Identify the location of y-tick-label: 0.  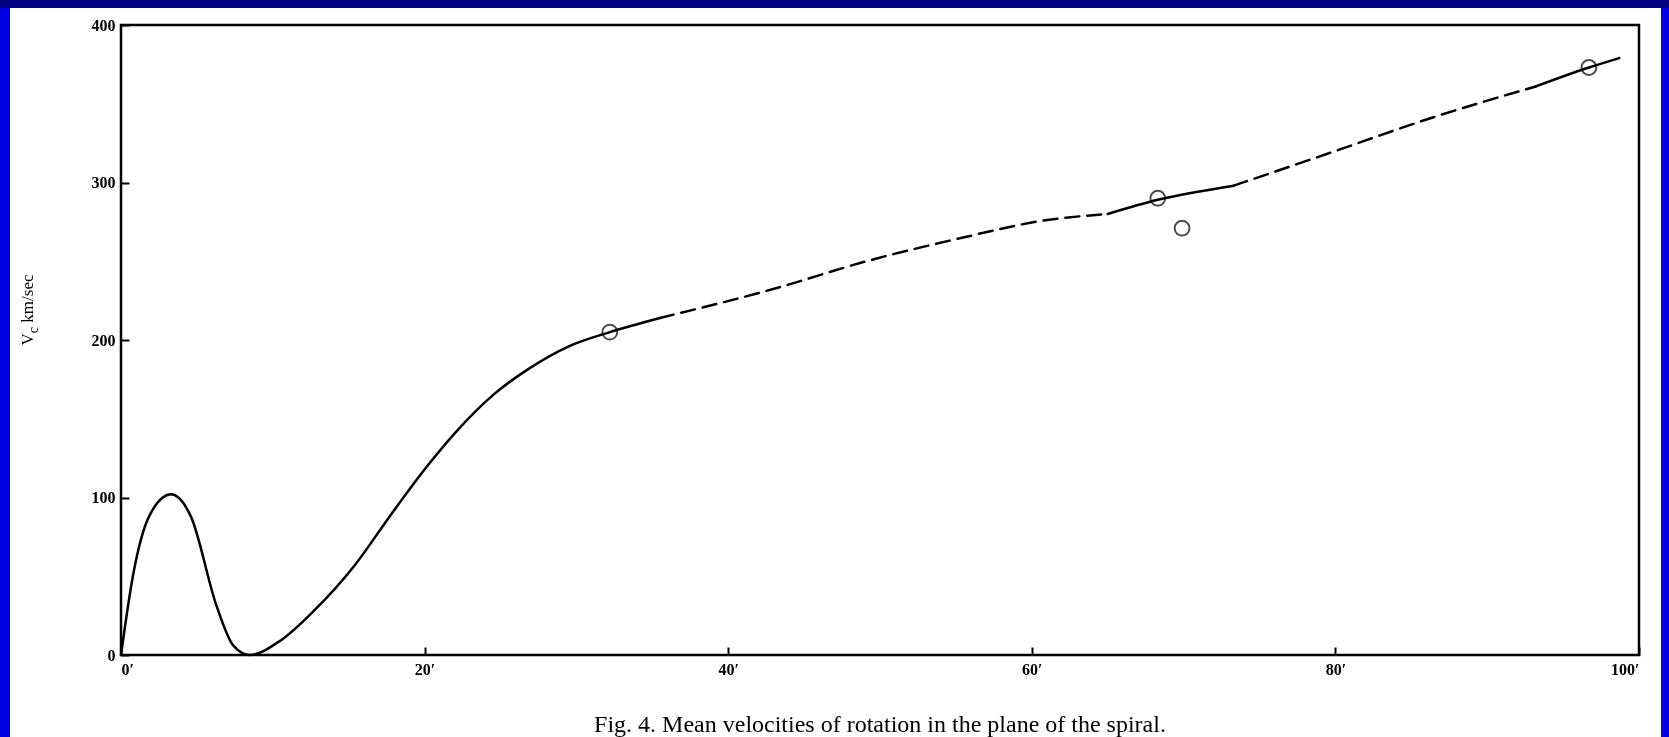
(111, 655).